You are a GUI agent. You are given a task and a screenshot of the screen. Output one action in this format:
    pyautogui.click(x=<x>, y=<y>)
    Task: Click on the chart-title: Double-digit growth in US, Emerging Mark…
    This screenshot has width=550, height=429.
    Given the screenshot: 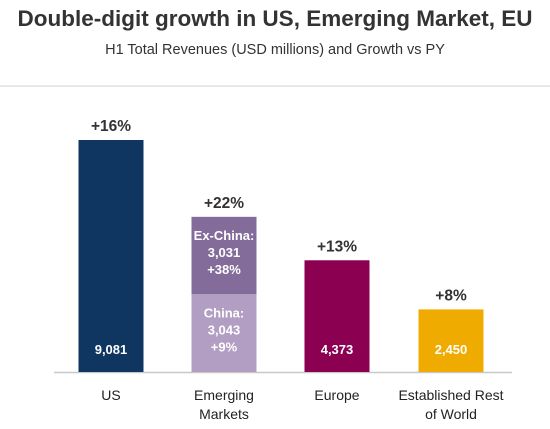 What is the action you would take?
    pyautogui.click(x=275, y=18)
    